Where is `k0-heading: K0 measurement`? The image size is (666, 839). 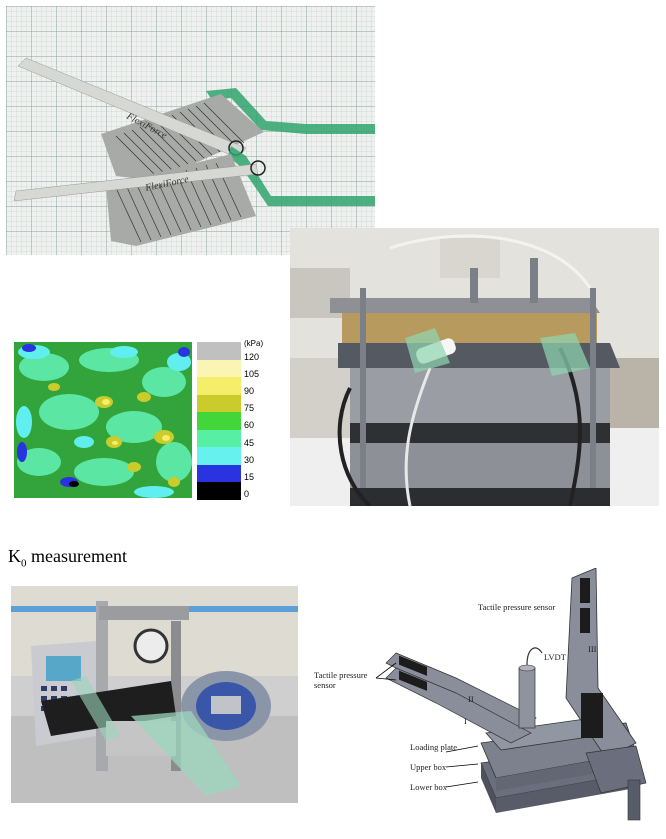 k0-heading: K0 measurement is located at coordinates (67, 558).